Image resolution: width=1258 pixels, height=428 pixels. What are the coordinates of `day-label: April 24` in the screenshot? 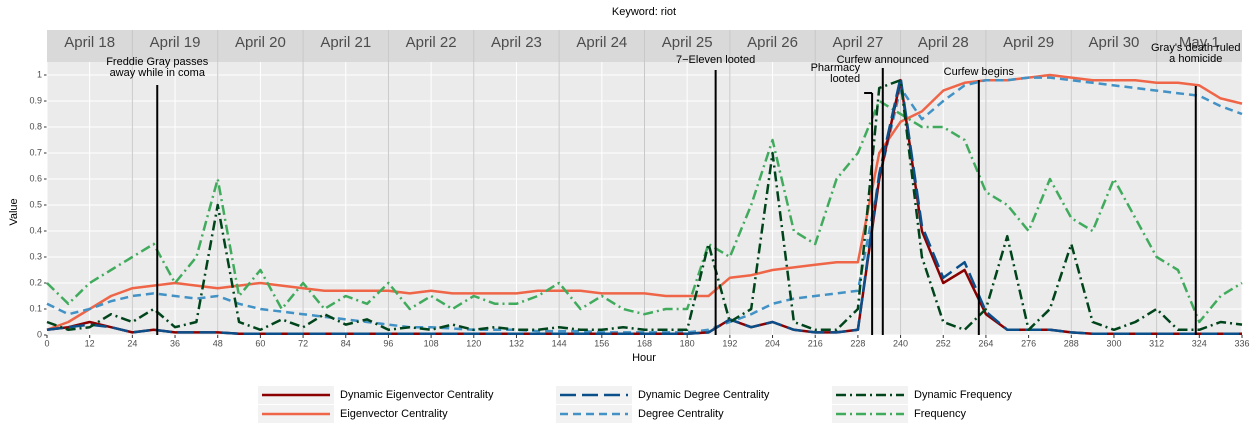 It's located at (601, 42).